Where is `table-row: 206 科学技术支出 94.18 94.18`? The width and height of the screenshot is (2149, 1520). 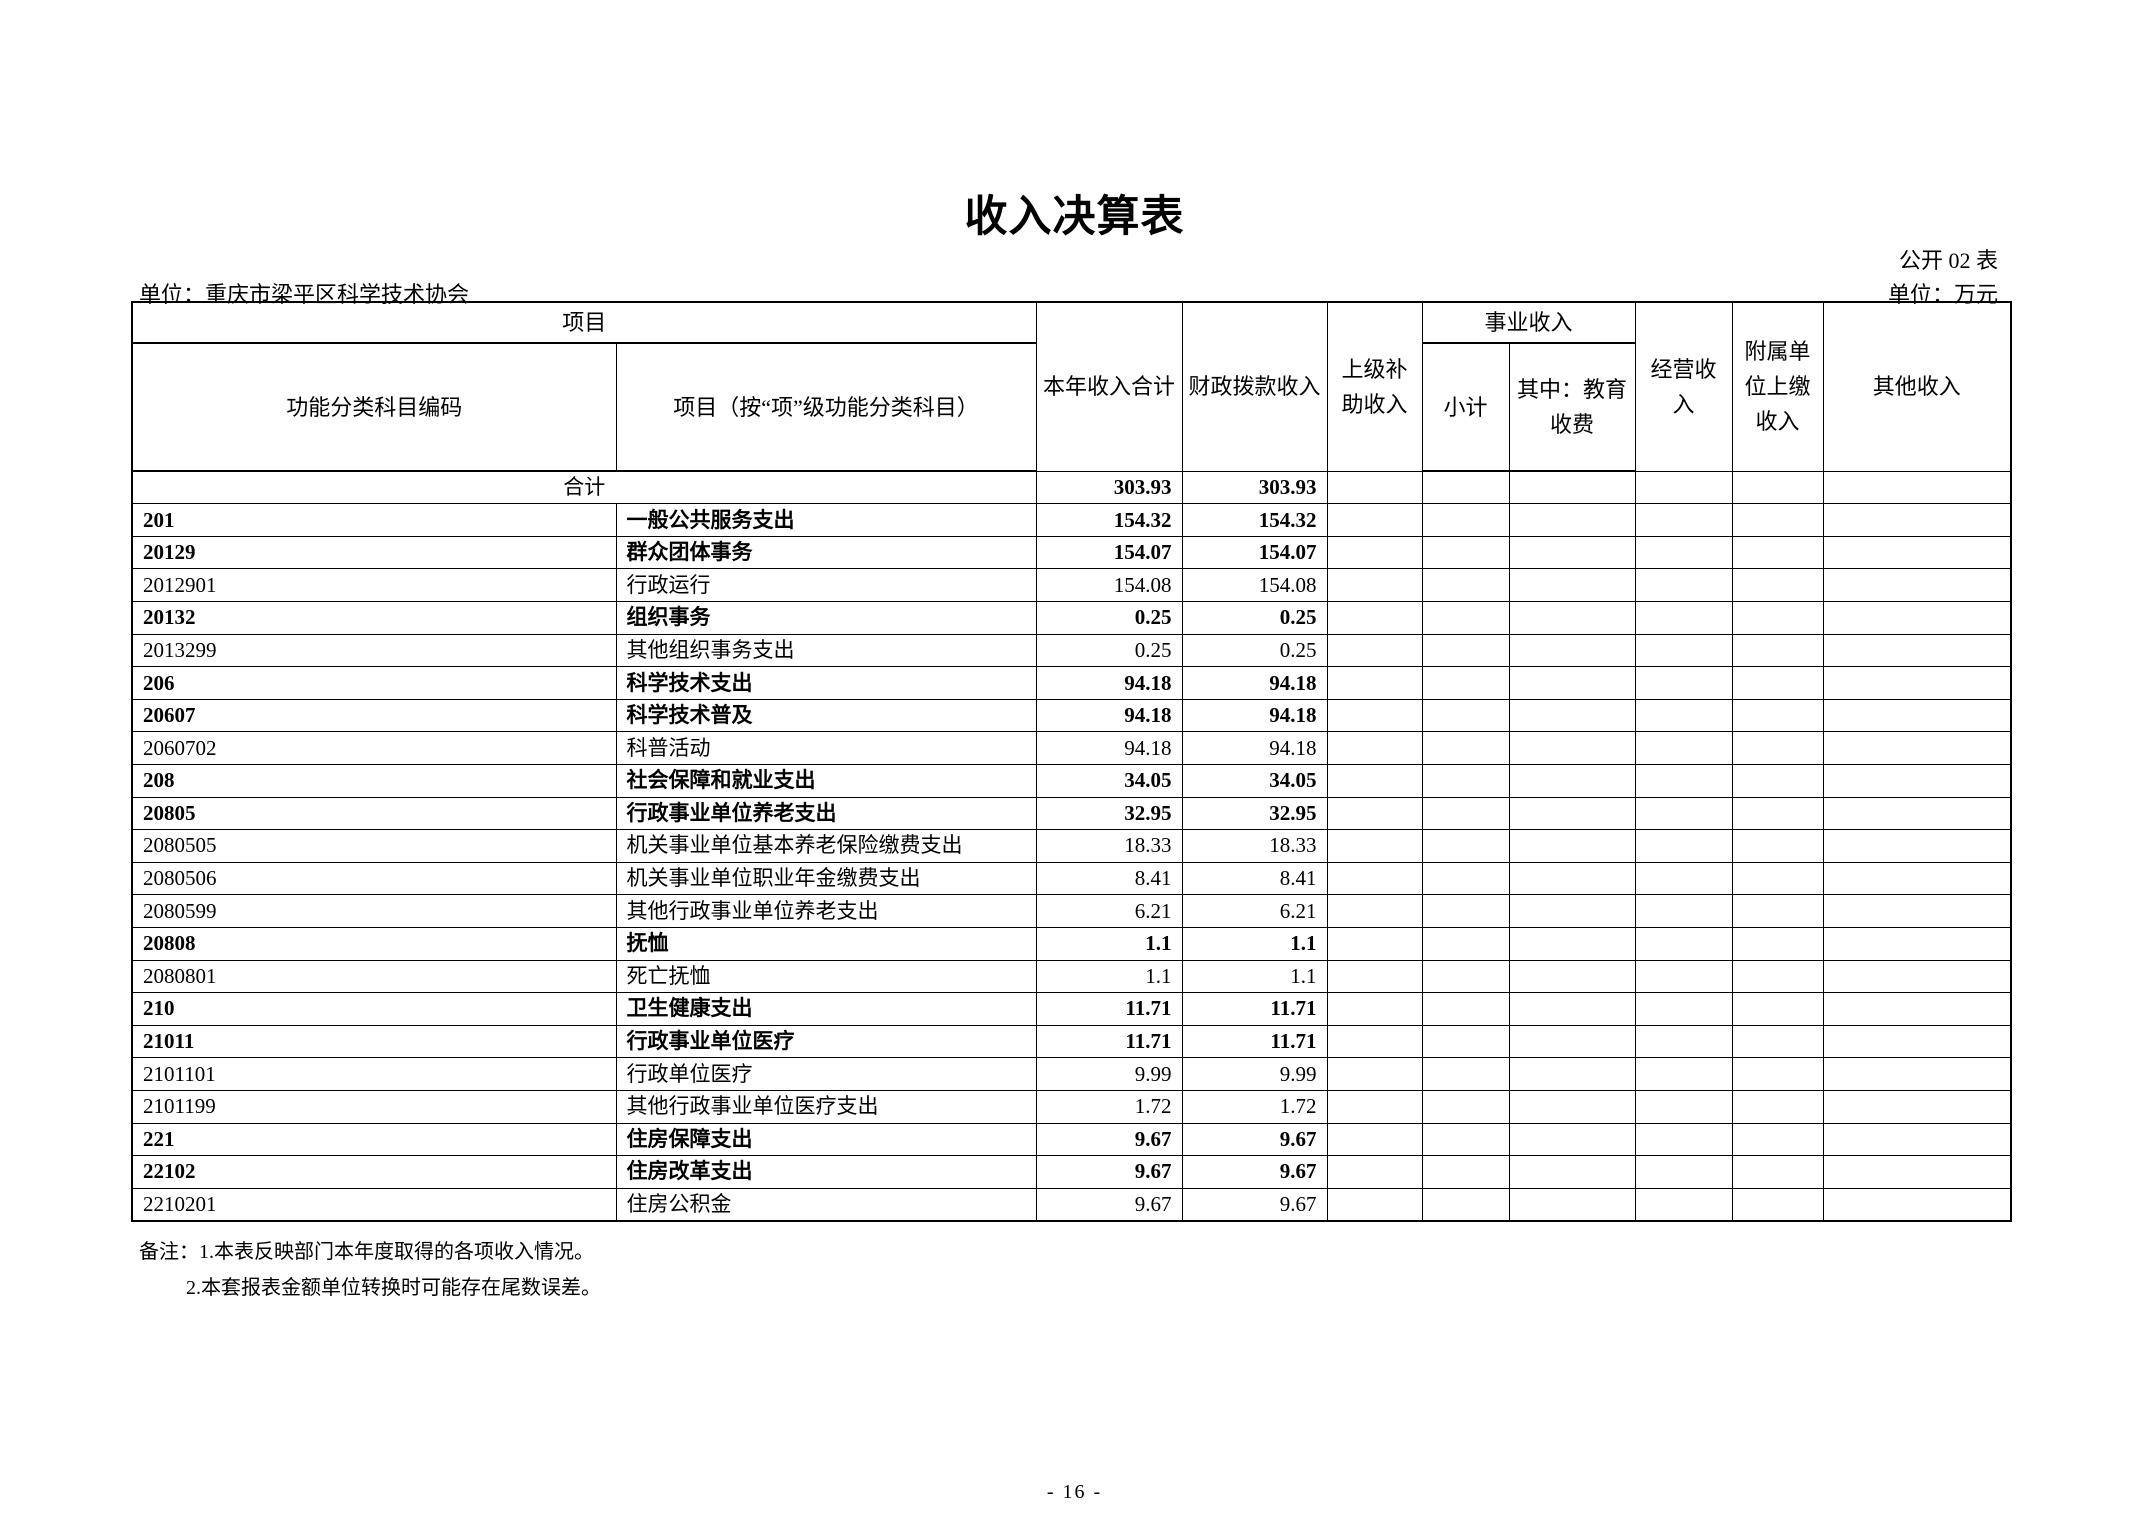 table-row: 206 科学技术支出 94.18 94.18 is located at coordinates (1071, 683).